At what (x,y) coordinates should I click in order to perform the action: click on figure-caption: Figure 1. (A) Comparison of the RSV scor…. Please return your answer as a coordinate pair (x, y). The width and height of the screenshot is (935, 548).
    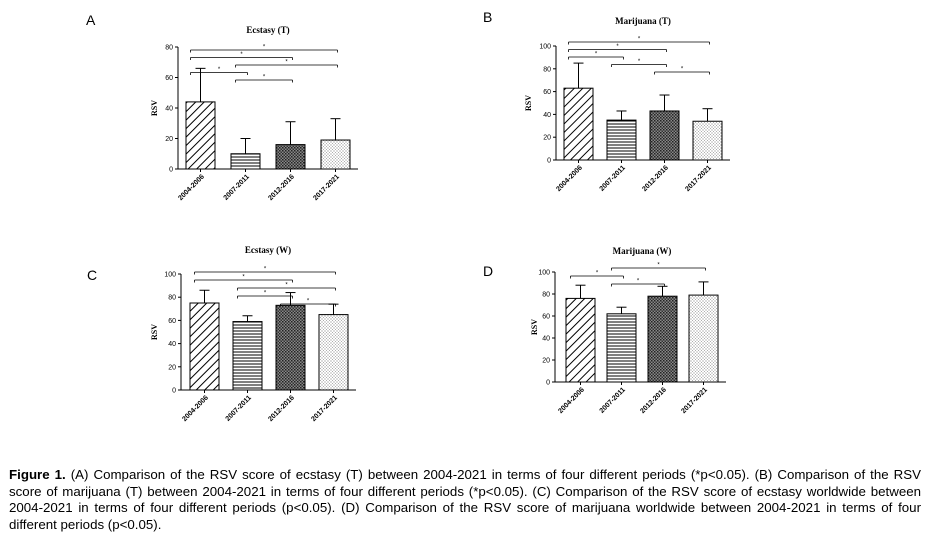
    Looking at the image, I should click on (465, 500).